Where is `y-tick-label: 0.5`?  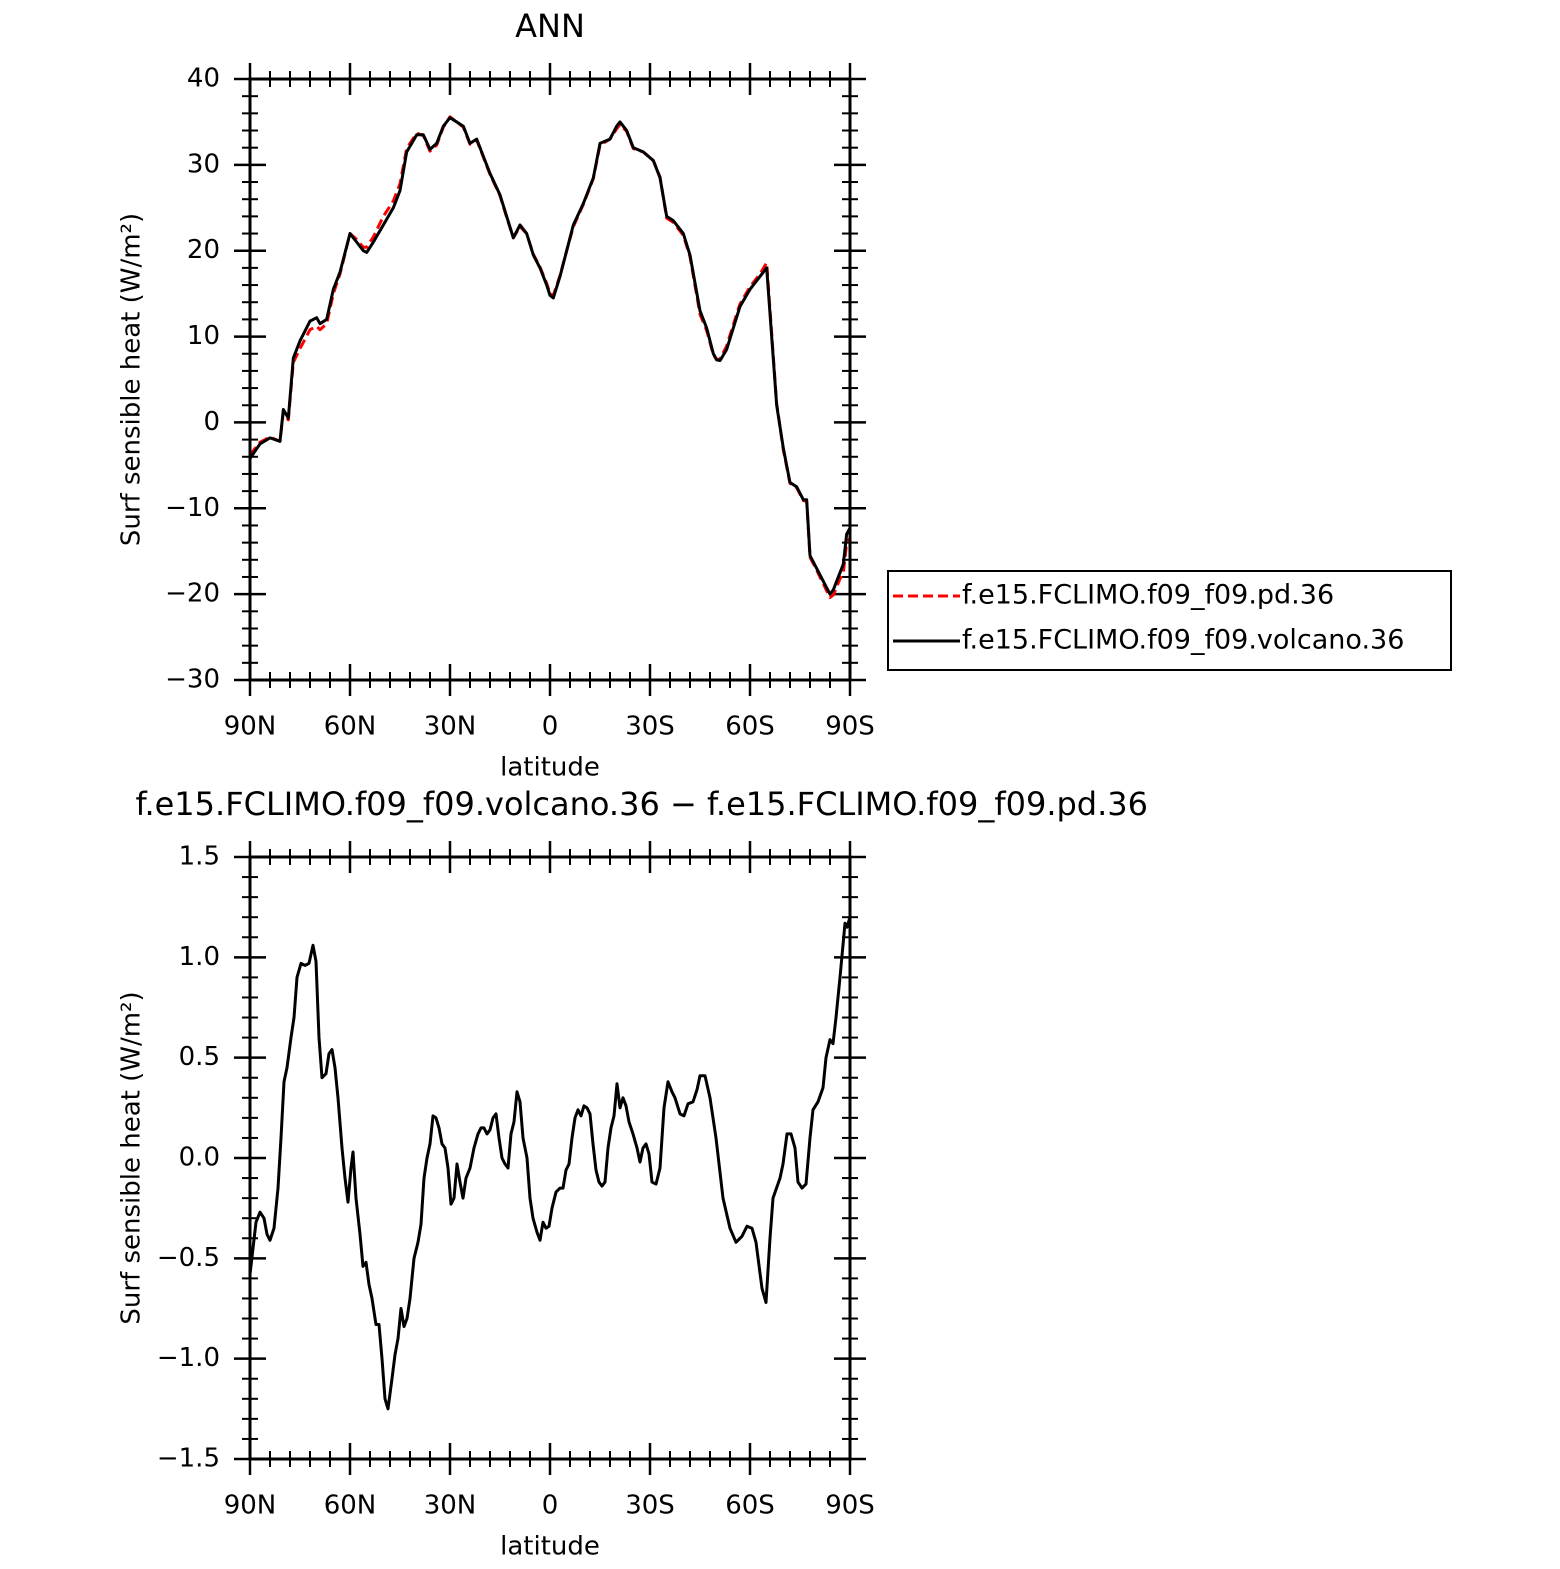 y-tick-label: 0.5 is located at coordinates (199, 1057).